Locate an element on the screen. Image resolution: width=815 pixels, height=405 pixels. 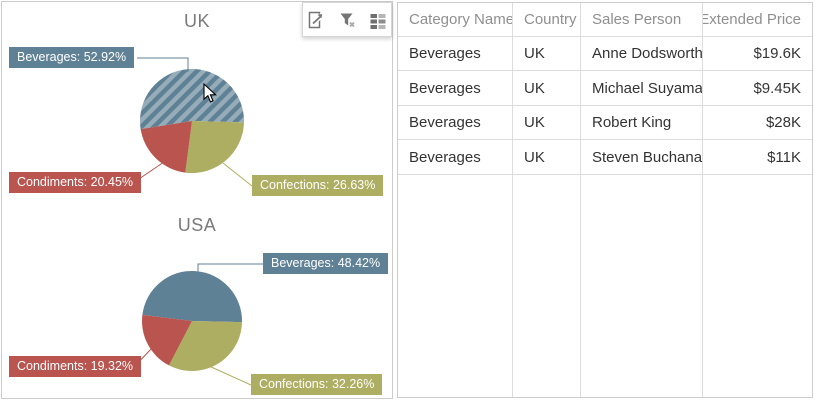
pie-label-usa-condiments: Condiments: 19.32% is located at coordinates (75, 366).